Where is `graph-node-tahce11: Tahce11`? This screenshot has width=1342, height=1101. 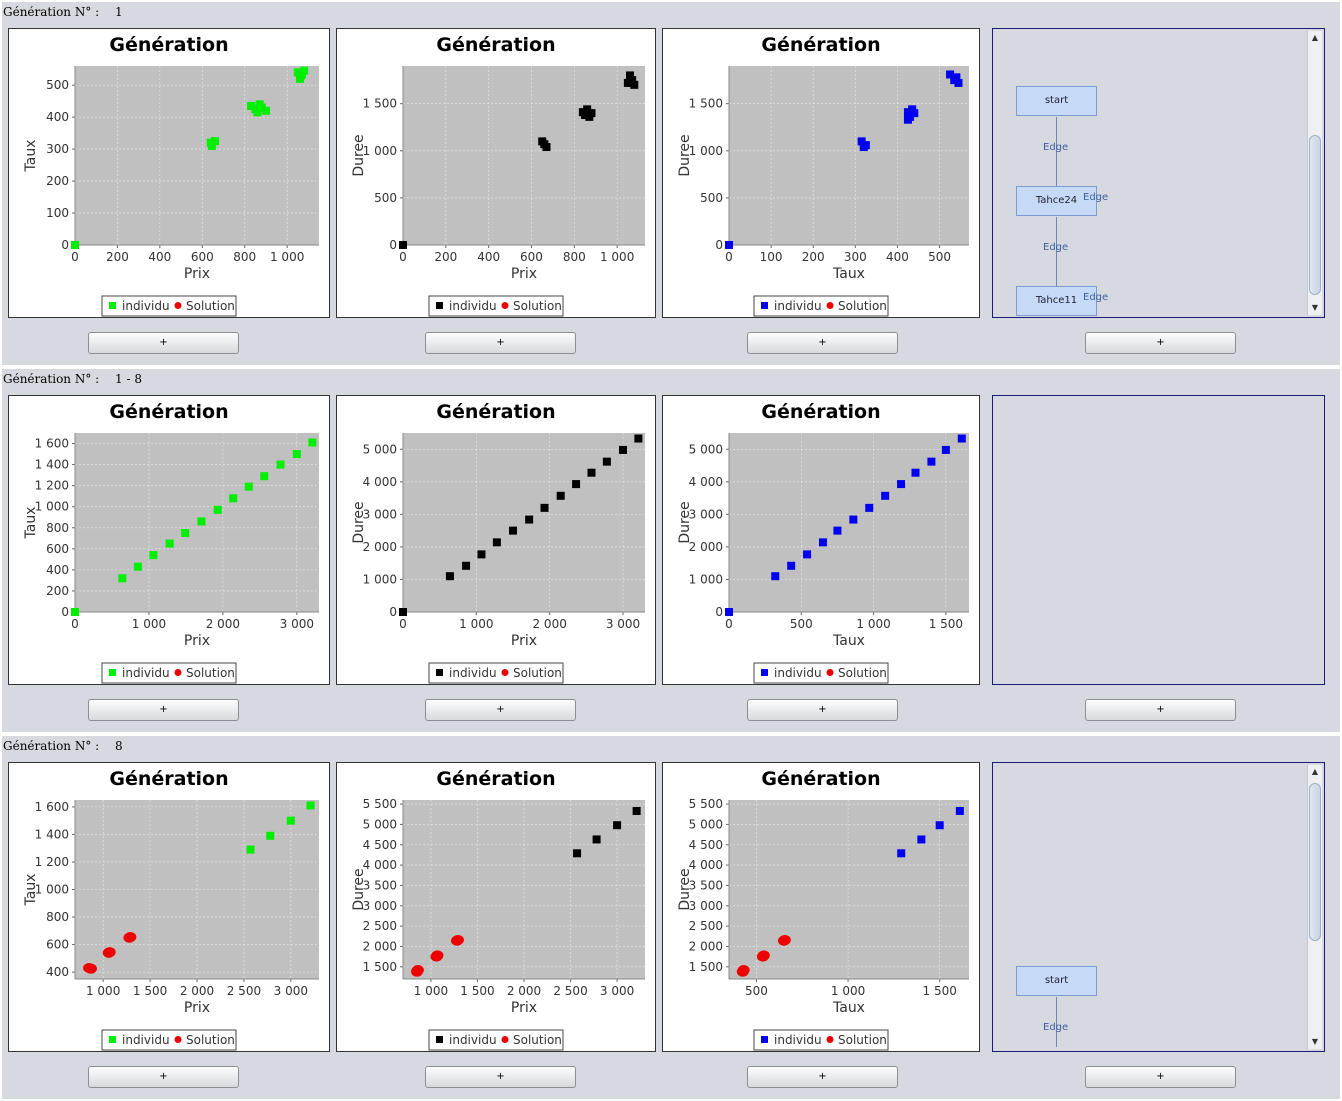
graph-node-tahce11: Tahce11 is located at coordinates (1056, 301).